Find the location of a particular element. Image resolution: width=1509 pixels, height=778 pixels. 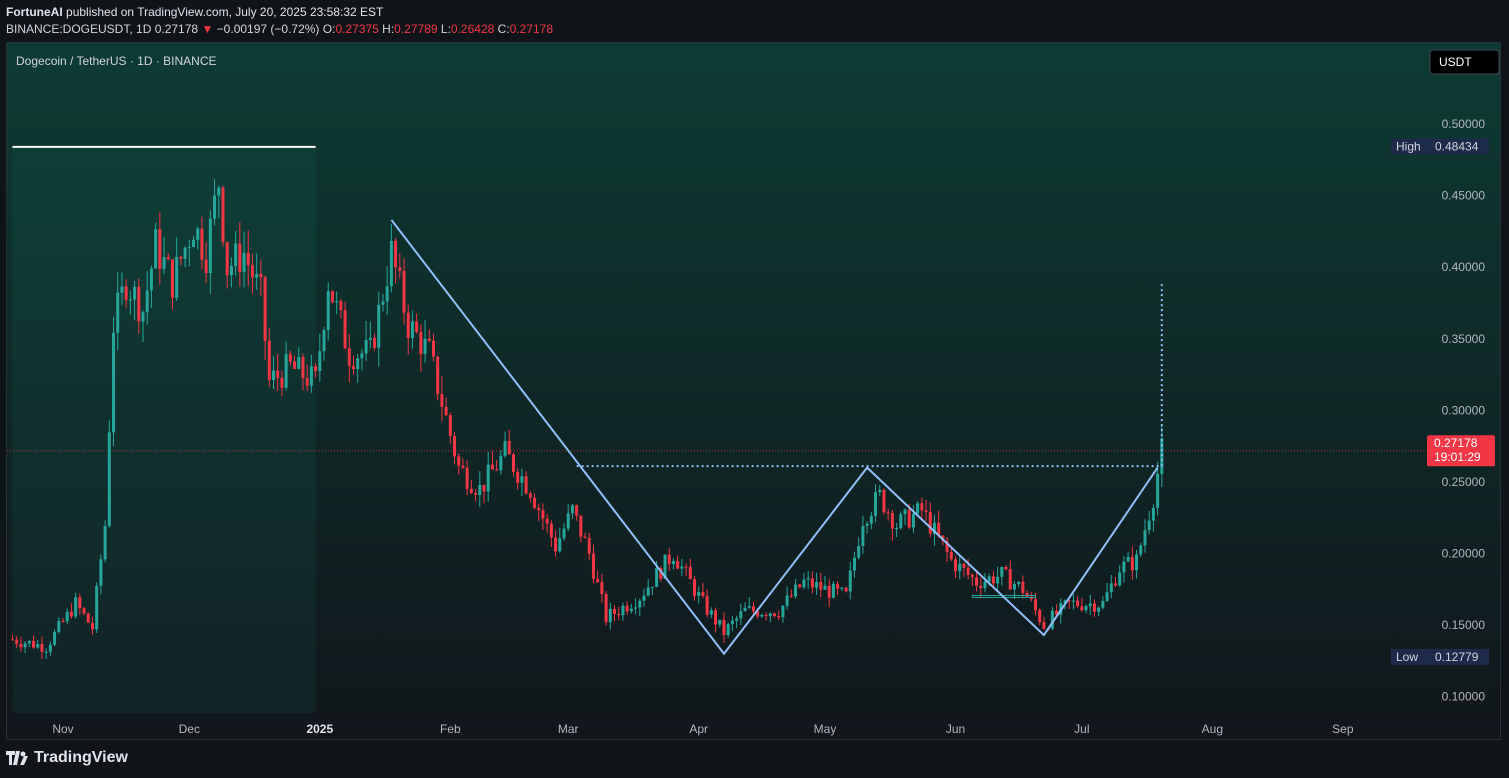

y-tick-label: 0.40000 is located at coordinates (1464, 267).